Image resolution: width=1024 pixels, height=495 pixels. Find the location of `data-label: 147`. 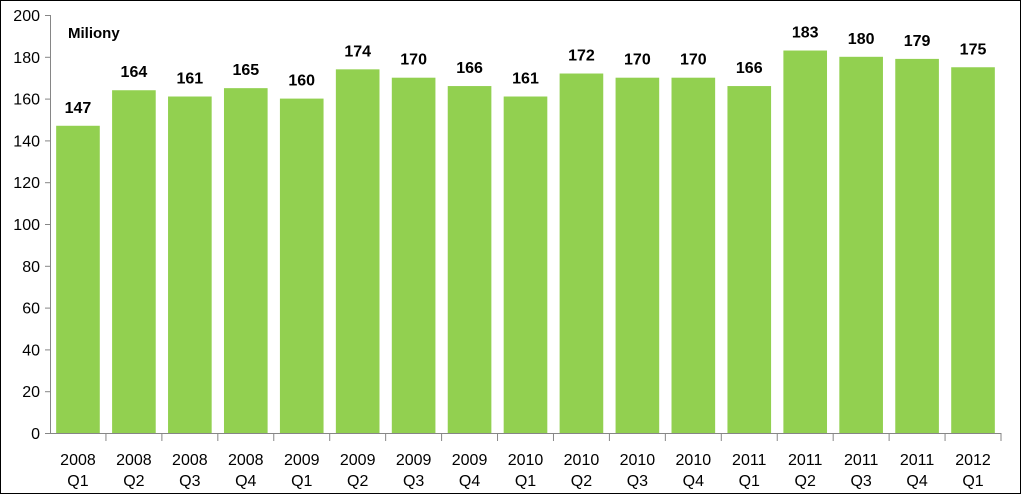

data-label: 147 is located at coordinates (78, 108).